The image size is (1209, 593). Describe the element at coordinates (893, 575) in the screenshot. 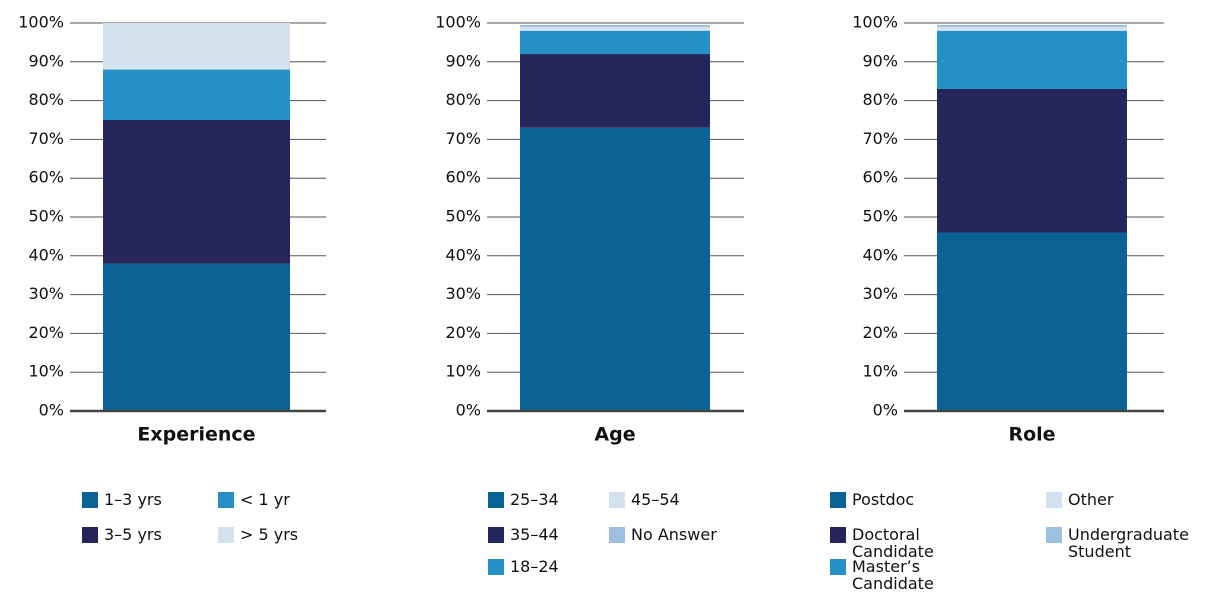

I see `legend-label: Master’s Candidate` at that location.